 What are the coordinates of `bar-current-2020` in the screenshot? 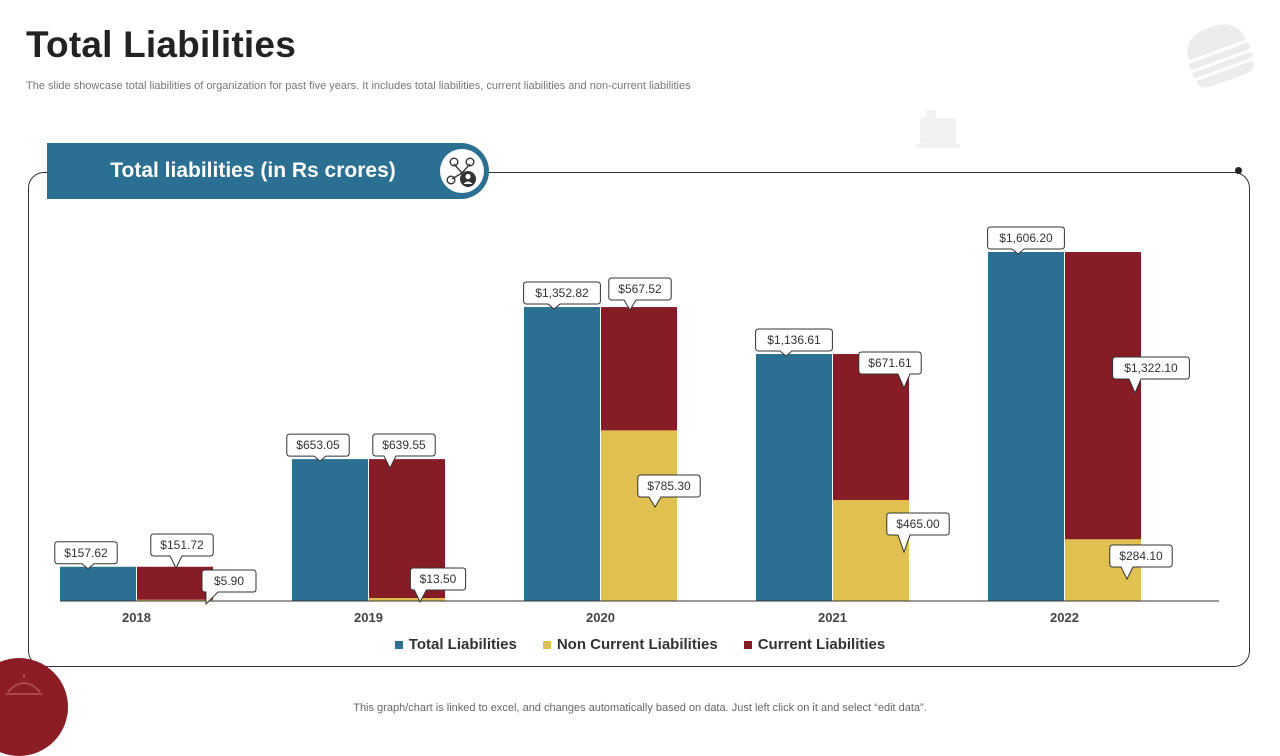 It's located at (639, 369).